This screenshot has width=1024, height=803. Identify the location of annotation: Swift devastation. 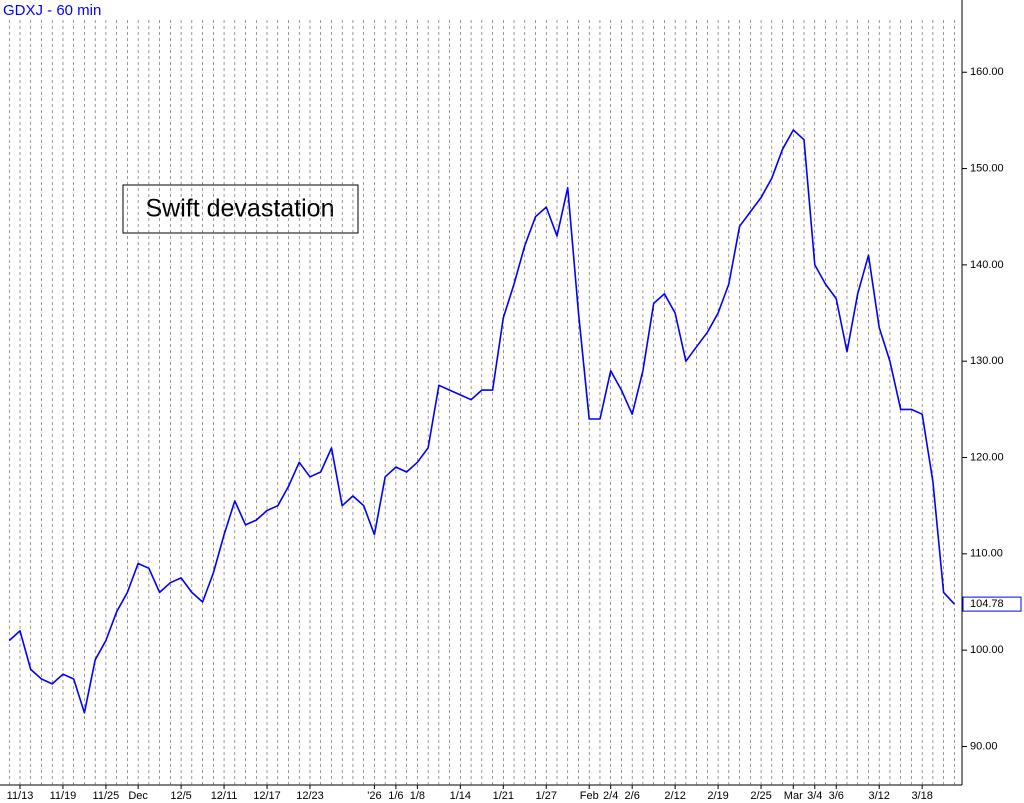
(240, 209).